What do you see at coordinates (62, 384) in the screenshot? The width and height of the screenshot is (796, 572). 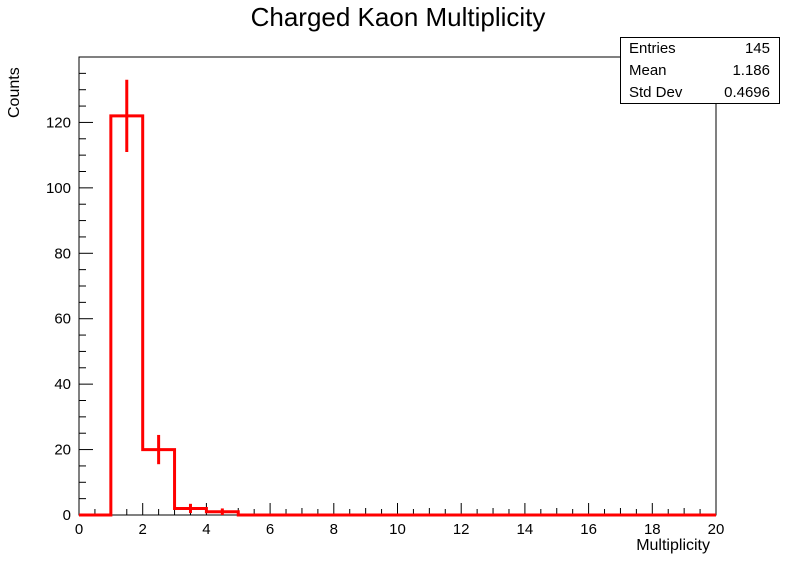 I see `y-tick-label: 40` at bounding box center [62, 384].